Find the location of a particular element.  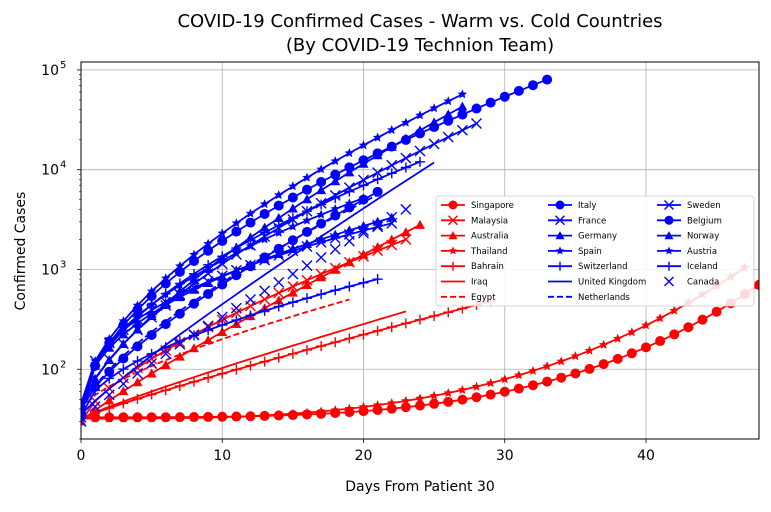

legend-label: Germany is located at coordinates (597, 237).